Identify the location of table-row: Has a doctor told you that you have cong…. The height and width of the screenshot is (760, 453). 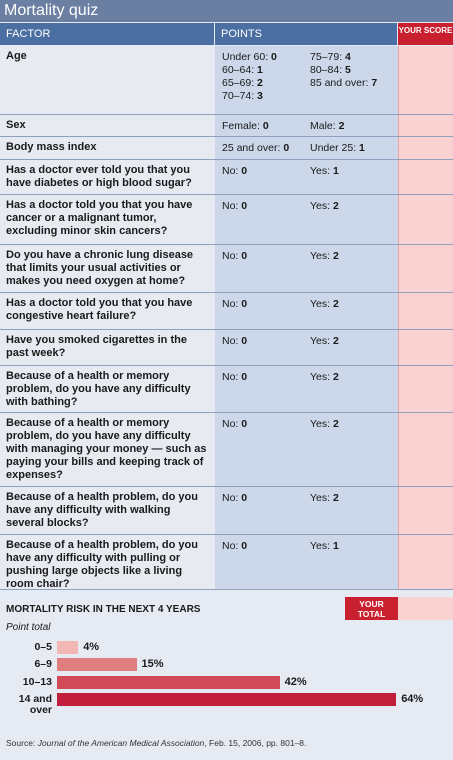
(226, 311).